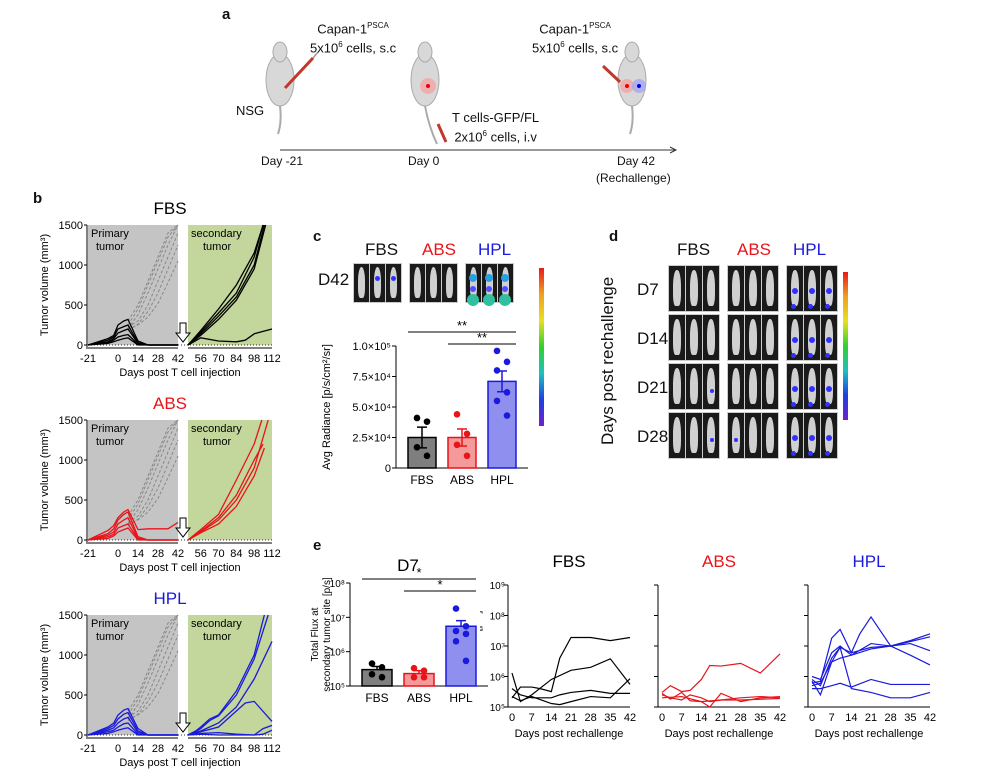 The image size is (989, 781). I want to click on secondary-region, so click(230, 675).